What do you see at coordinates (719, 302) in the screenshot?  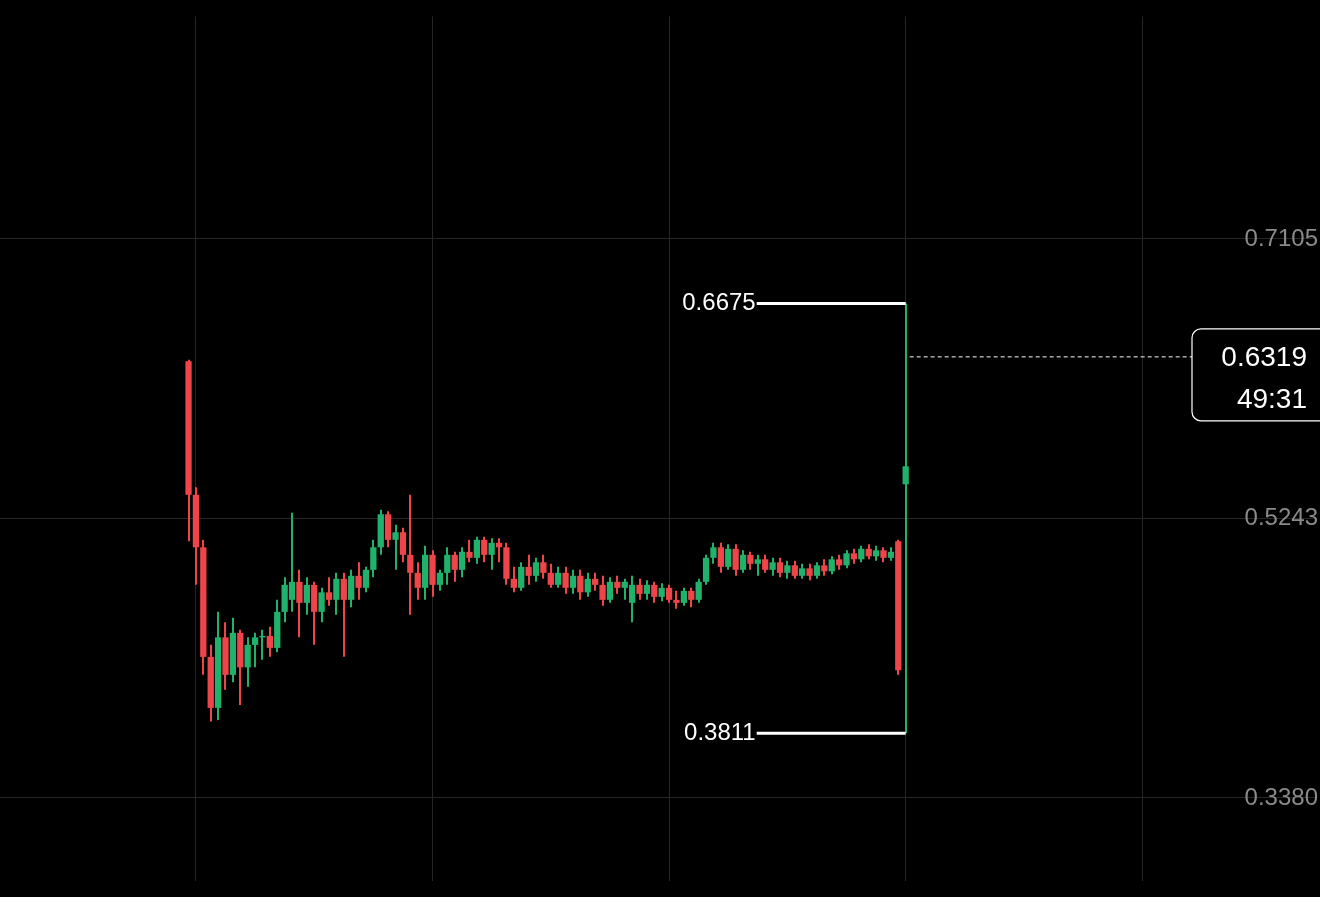 I see `annotation: 0.6675` at bounding box center [719, 302].